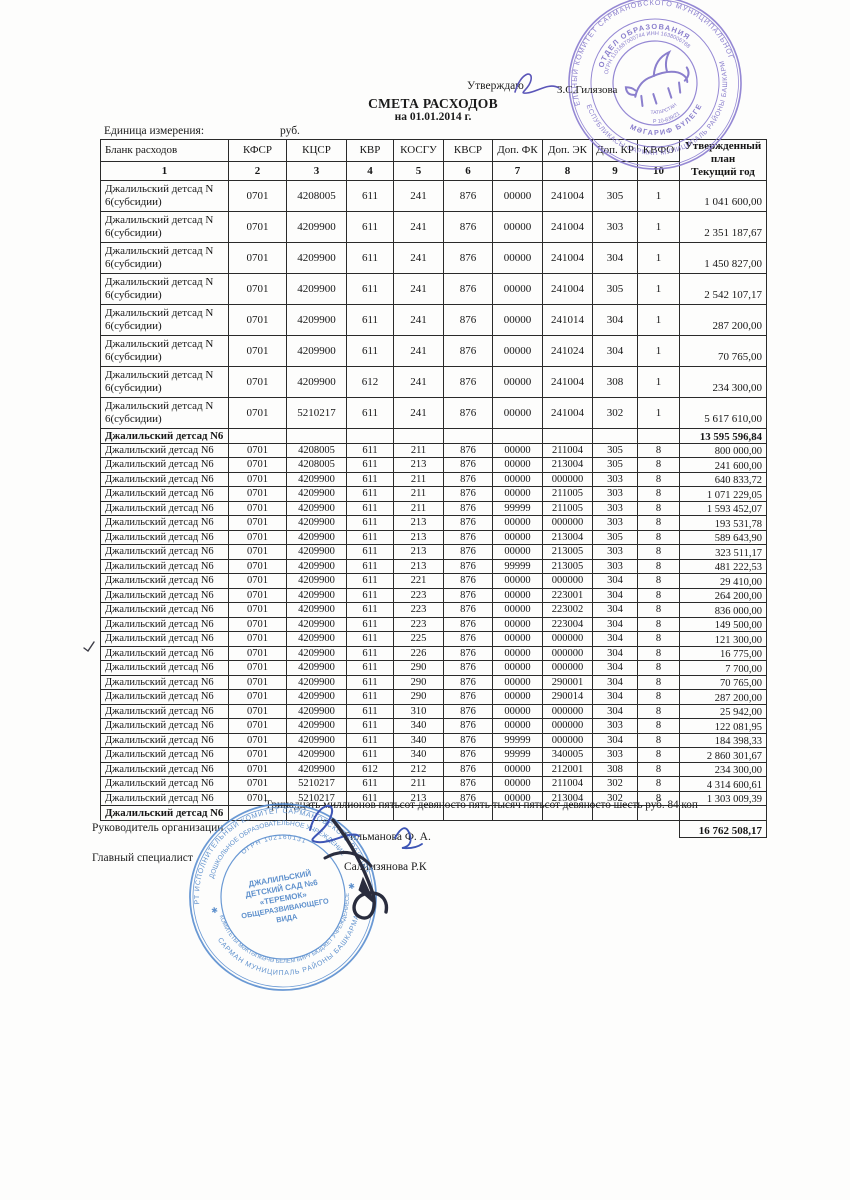  What do you see at coordinates (418, 668) in the screenshot?
I see `cell-code: 290` at bounding box center [418, 668].